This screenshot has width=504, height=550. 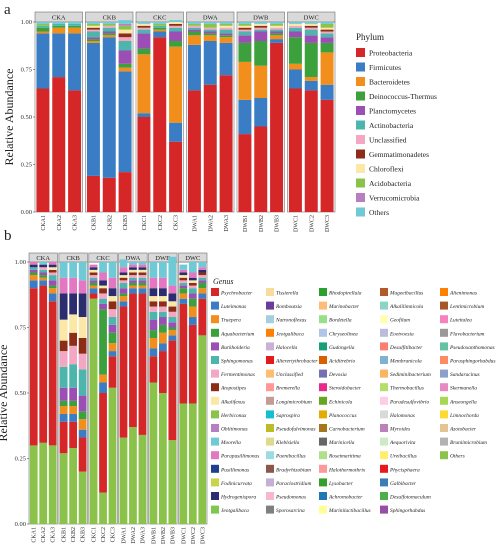 I want to click on genus-facet-strip-label: DWA, so click(x=133, y=258).